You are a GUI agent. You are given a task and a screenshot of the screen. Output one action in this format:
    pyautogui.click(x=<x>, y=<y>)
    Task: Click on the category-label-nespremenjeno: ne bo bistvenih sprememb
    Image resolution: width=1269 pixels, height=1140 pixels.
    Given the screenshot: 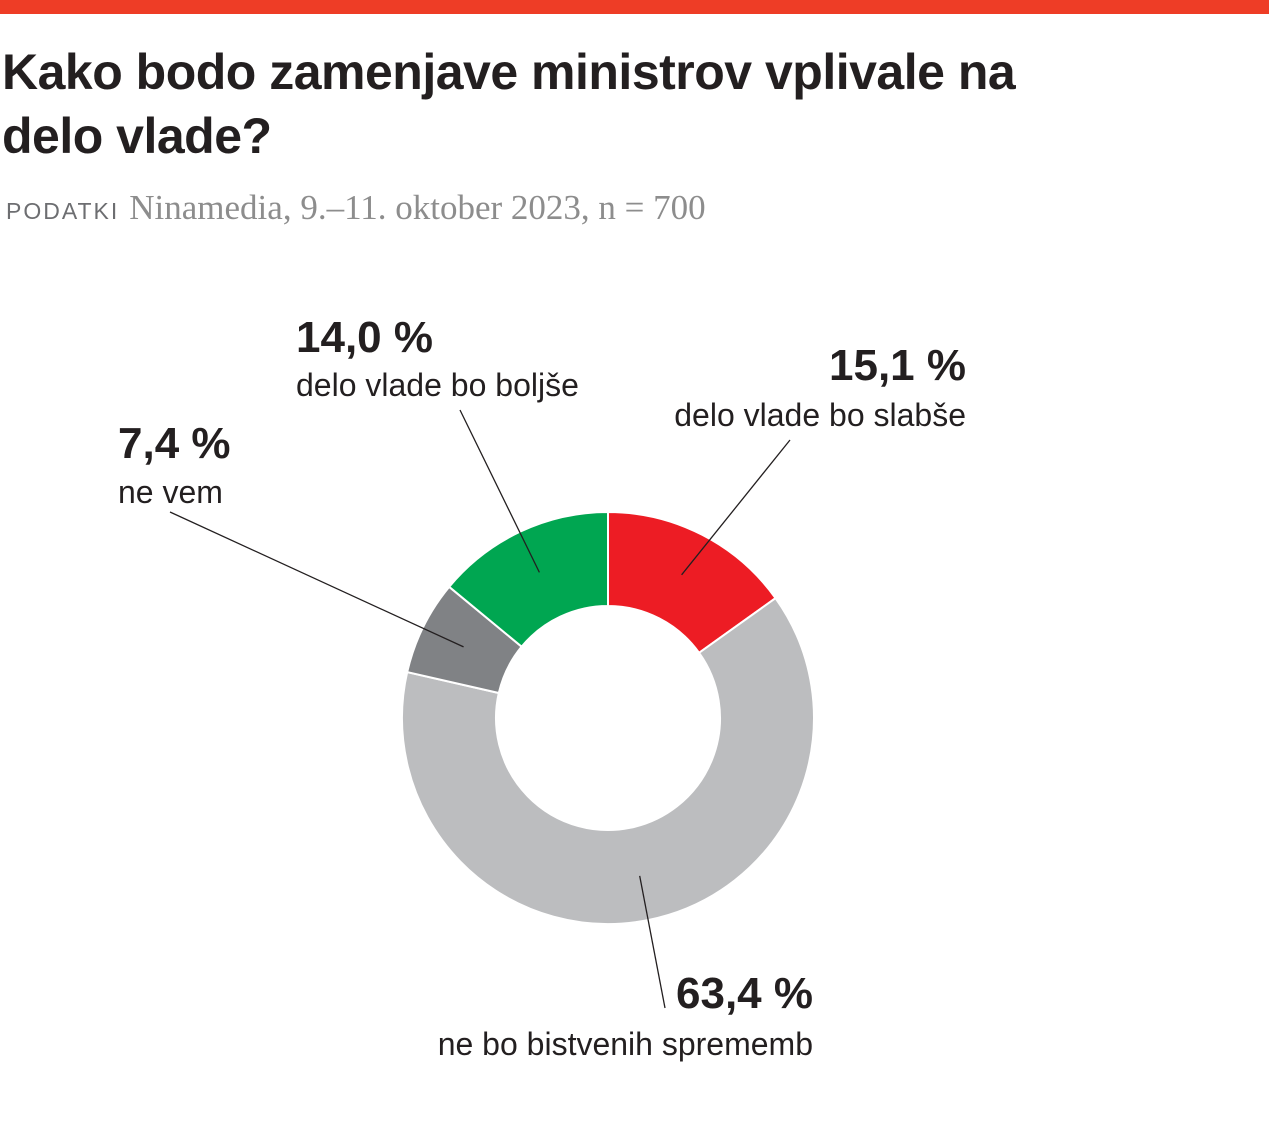 What is the action you would take?
    pyautogui.click(x=625, y=1044)
    